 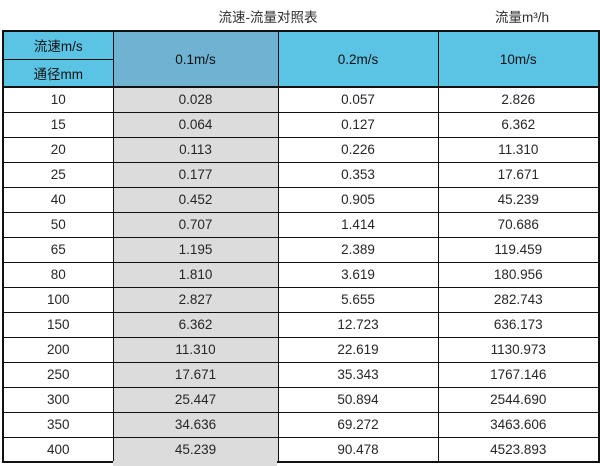 What do you see at coordinates (518, 124) in the screenshot?
I see `flow-10ms-cell: 6.362` at bounding box center [518, 124].